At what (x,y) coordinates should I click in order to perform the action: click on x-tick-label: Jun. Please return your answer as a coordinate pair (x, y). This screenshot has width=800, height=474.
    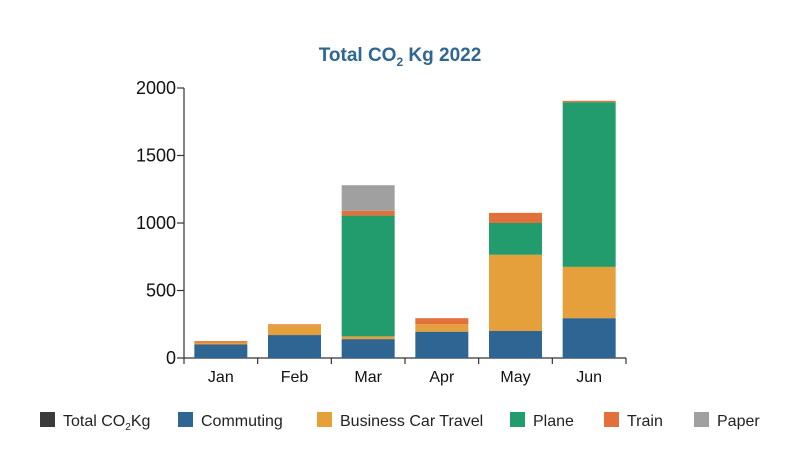
    Looking at the image, I should click on (589, 377).